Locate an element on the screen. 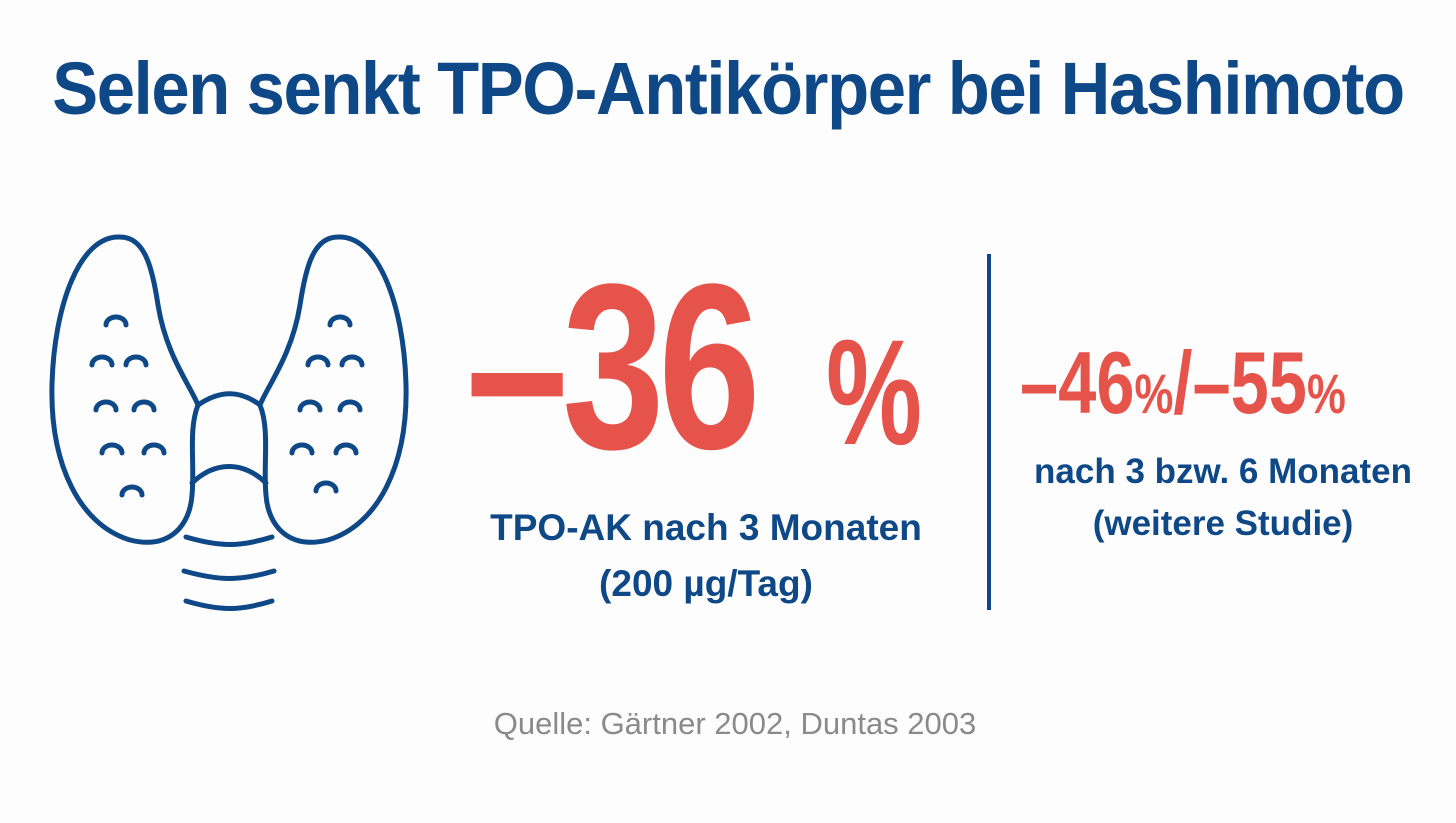 This screenshot has width=1456, height=823. main-stat-unit: % is located at coordinates (874, 392).